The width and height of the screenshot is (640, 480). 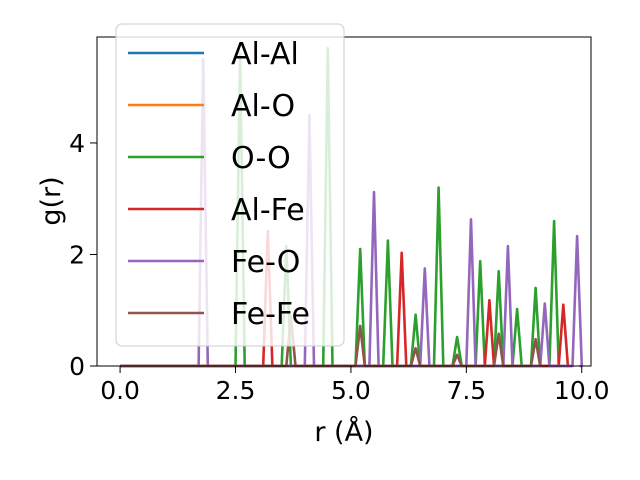 What do you see at coordinates (120, 390) in the screenshot?
I see `x-tick-label: 0.0` at bounding box center [120, 390].